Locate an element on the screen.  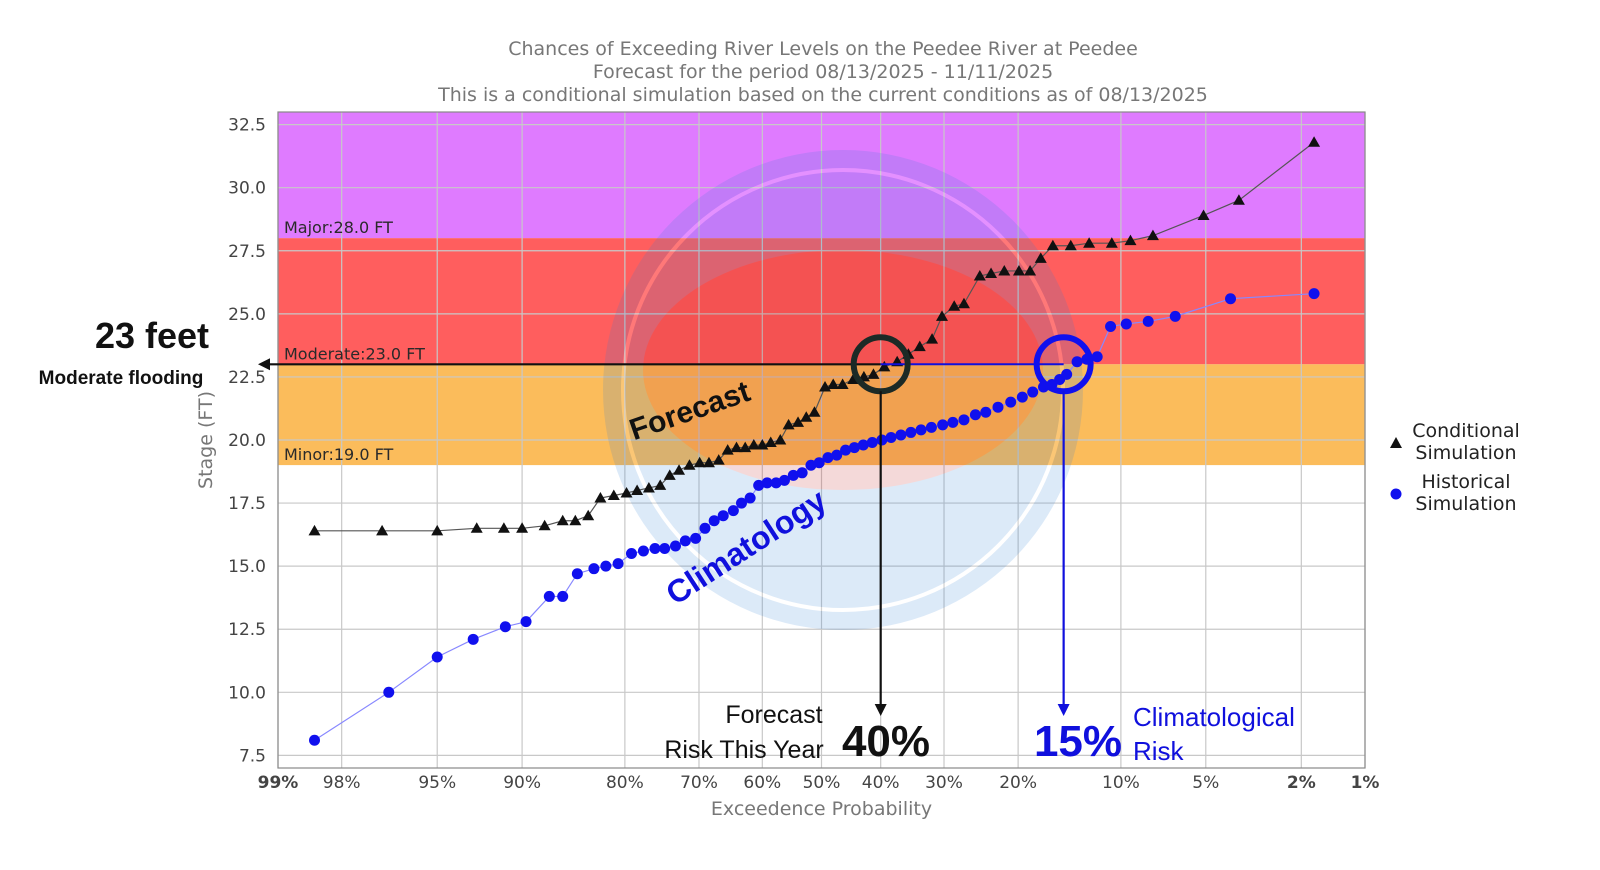
x-tick-label: 80% is located at coordinates (625, 783).